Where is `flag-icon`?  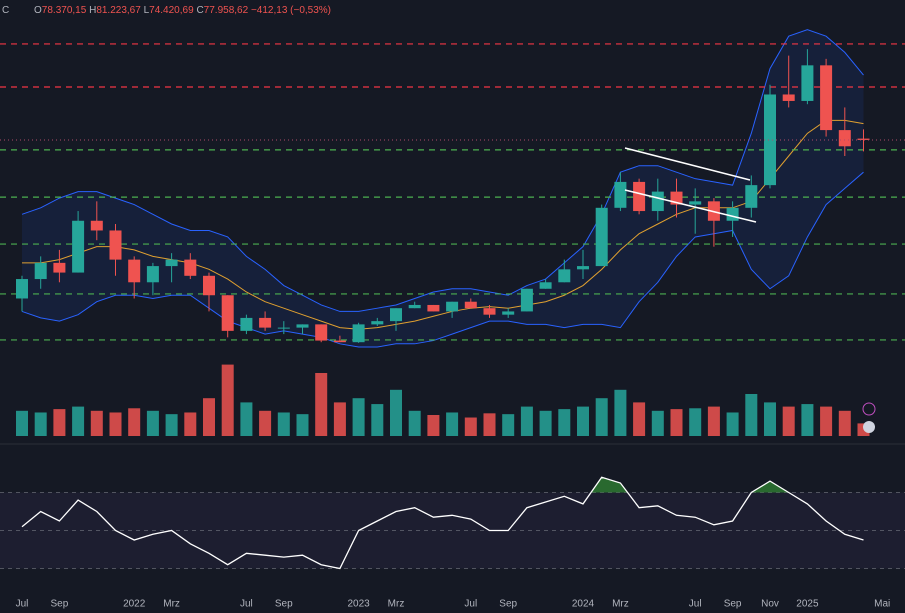 flag-icon is located at coordinates (869, 427).